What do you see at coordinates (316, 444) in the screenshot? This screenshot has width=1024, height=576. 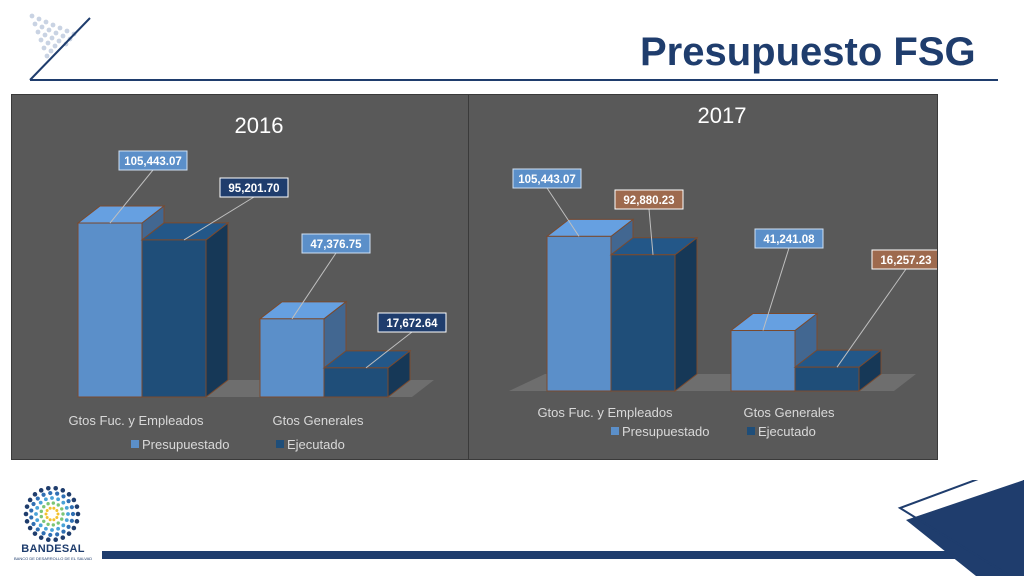 I see `legend-label-ejecutado: Ejecutado` at bounding box center [316, 444].